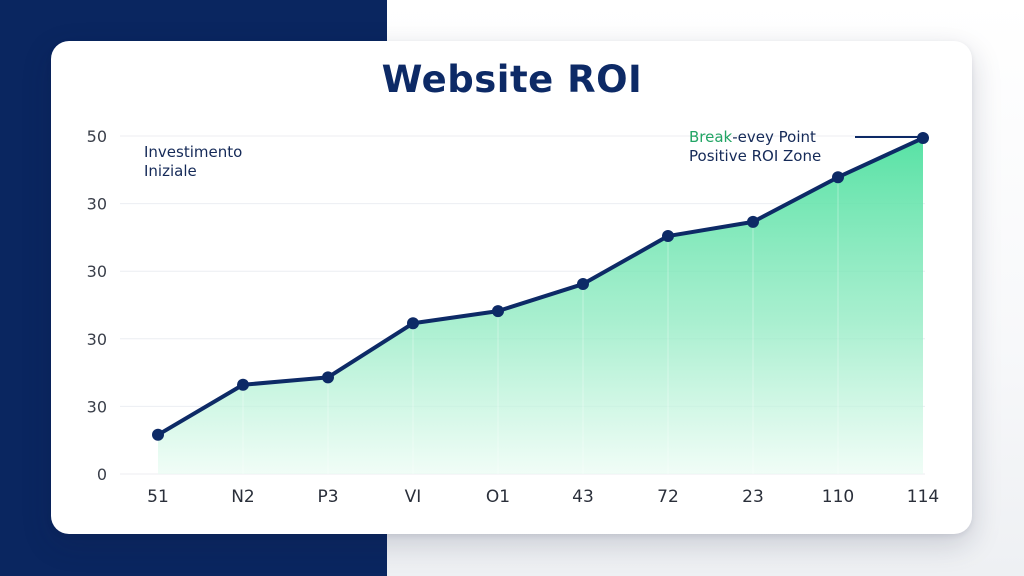 Image resolution: width=1024 pixels, height=576 pixels. What do you see at coordinates (97, 305) in the screenshot?
I see `y-axis-ticks: 0 30 30 30 30 50` at bounding box center [97, 305].